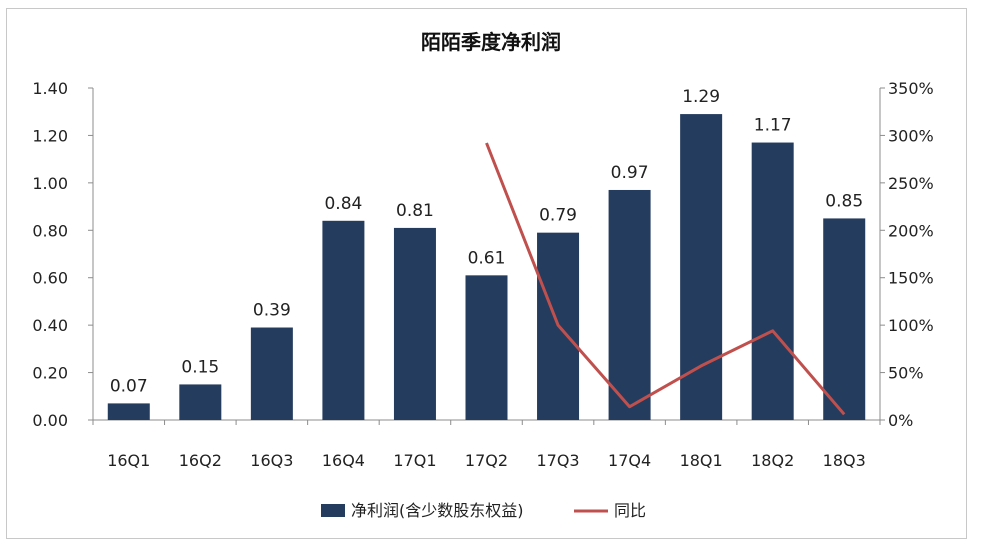 This screenshot has width=987, height=551. What do you see at coordinates (773, 126) in the screenshot?
I see `bar-value-label: 1.17` at bounding box center [773, 126].